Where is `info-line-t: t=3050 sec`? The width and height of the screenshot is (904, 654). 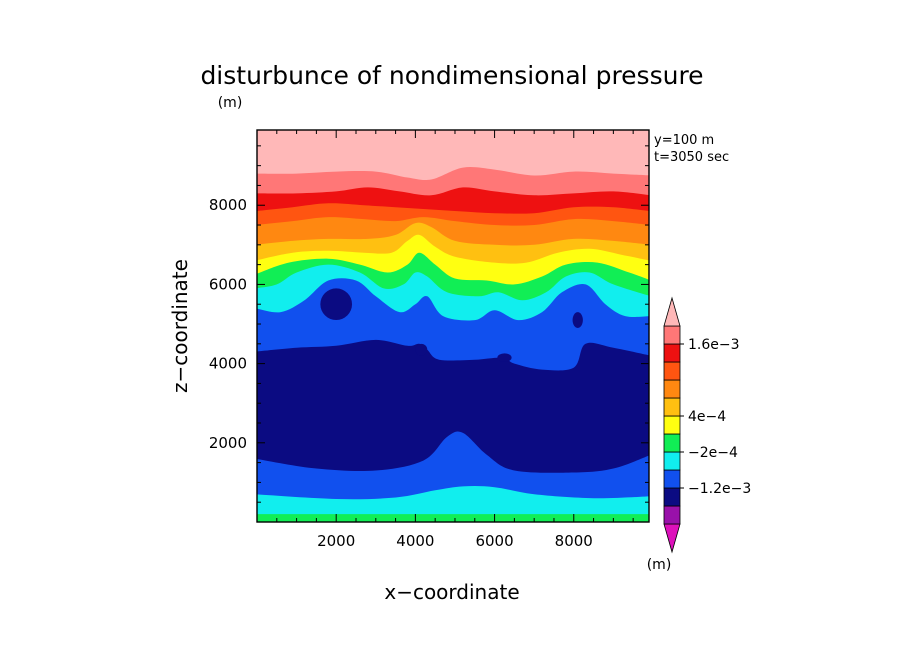 info-line-t: t=3050 sec is located at coordinates (691, 157).